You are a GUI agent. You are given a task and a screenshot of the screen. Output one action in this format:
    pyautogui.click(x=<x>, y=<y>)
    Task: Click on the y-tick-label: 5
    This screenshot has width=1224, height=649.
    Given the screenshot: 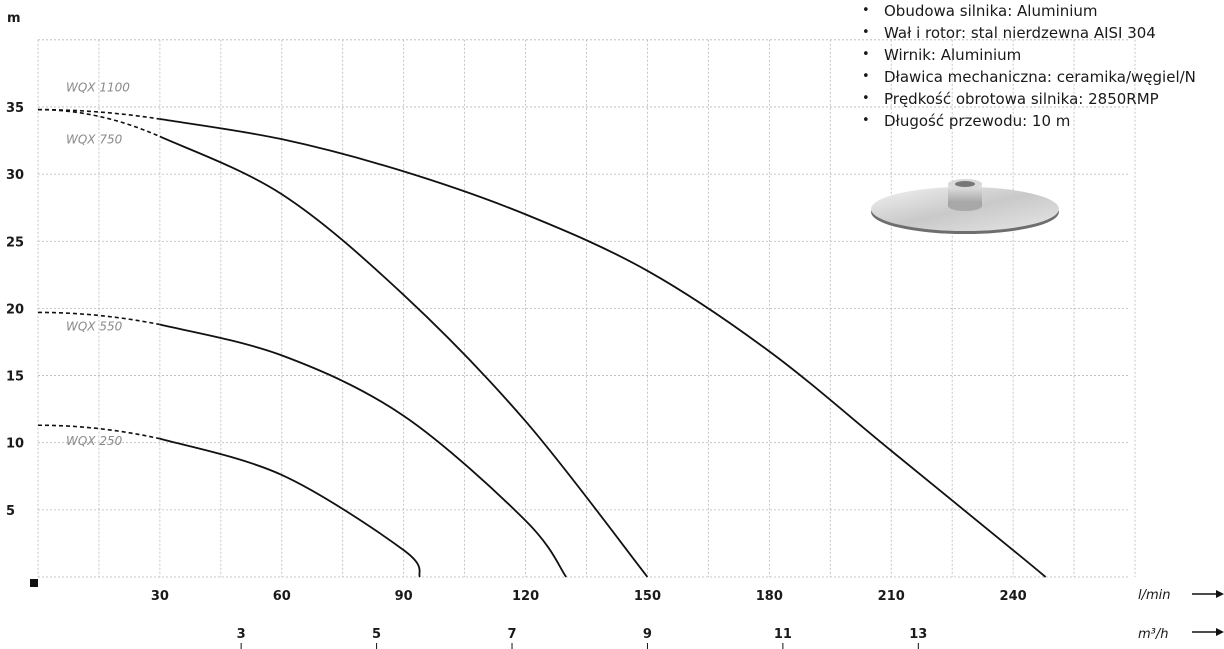 What is the action you would take?
    pyautogui.click(x=10, y=511)
    